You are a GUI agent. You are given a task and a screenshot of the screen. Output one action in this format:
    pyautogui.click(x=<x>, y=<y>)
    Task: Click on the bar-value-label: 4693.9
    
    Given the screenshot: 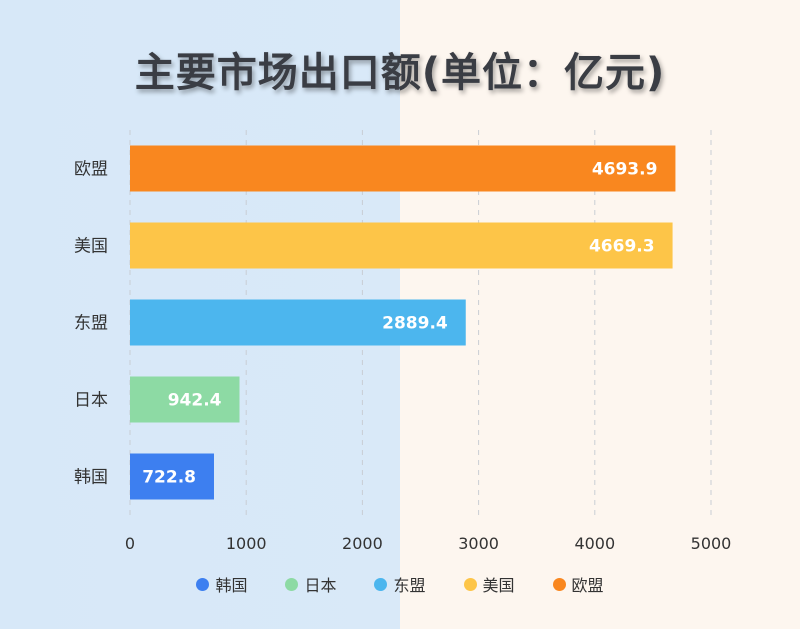 What is the action you would take?
    pyautogui.click(x=625, y=170)
    